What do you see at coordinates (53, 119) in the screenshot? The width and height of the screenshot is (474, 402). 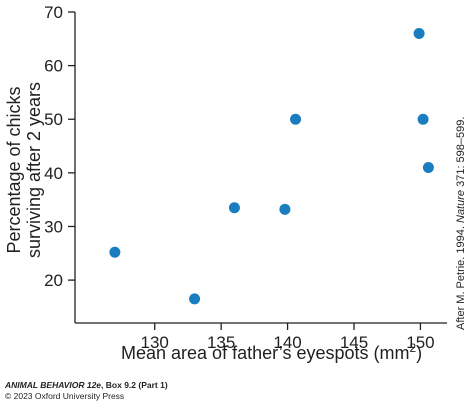 I see `y-tick-label: 50` at bounding box center [53, 119].